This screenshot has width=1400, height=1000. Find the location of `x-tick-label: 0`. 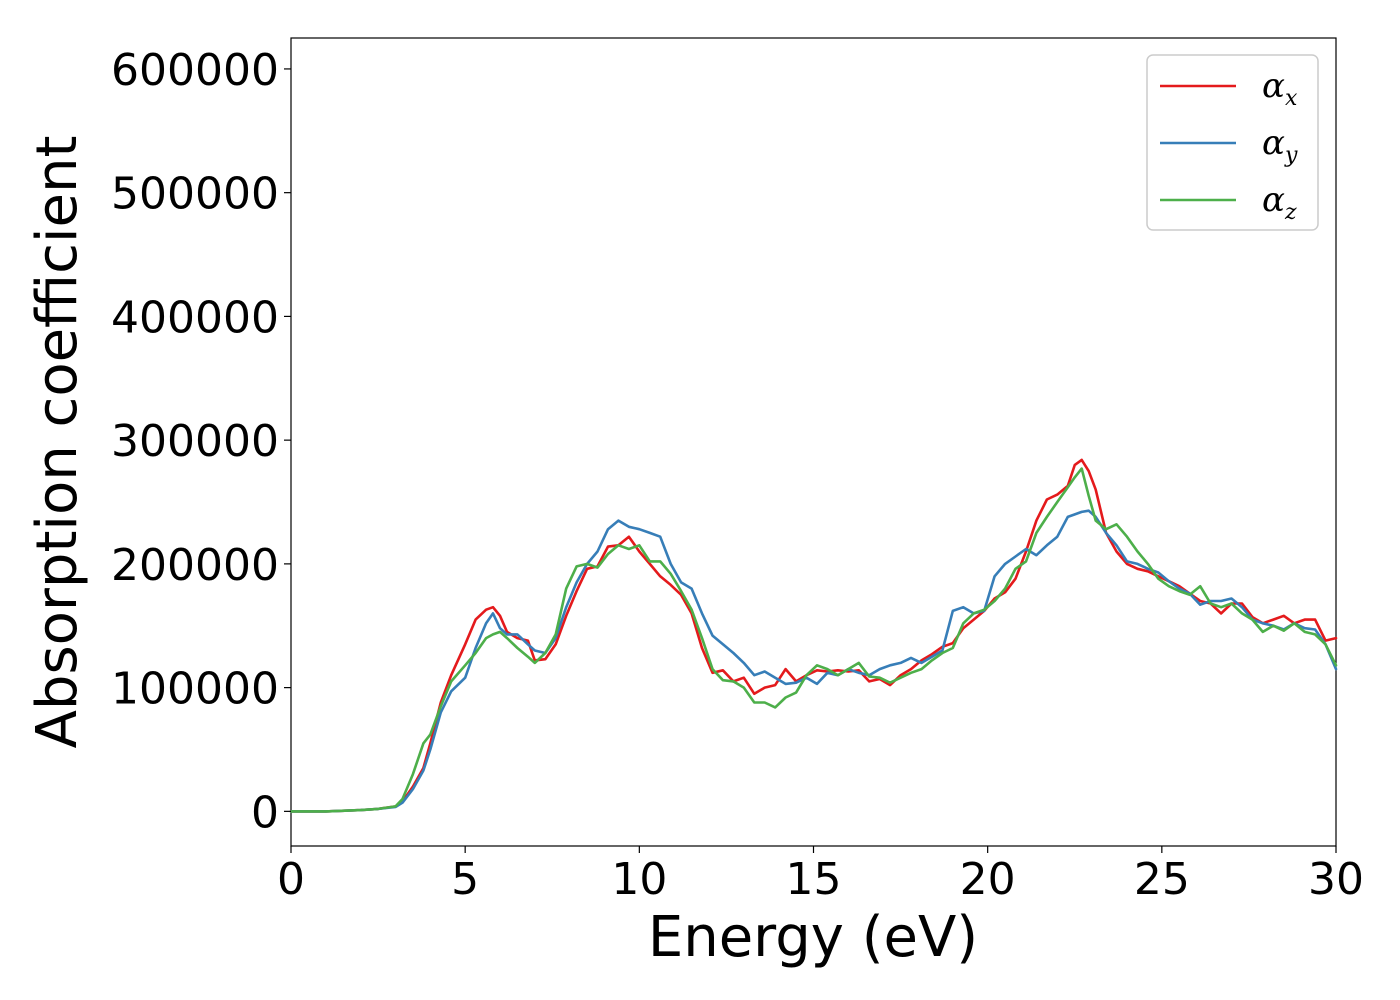

x-tick-label: 0 is located at coordinates (291, 879).